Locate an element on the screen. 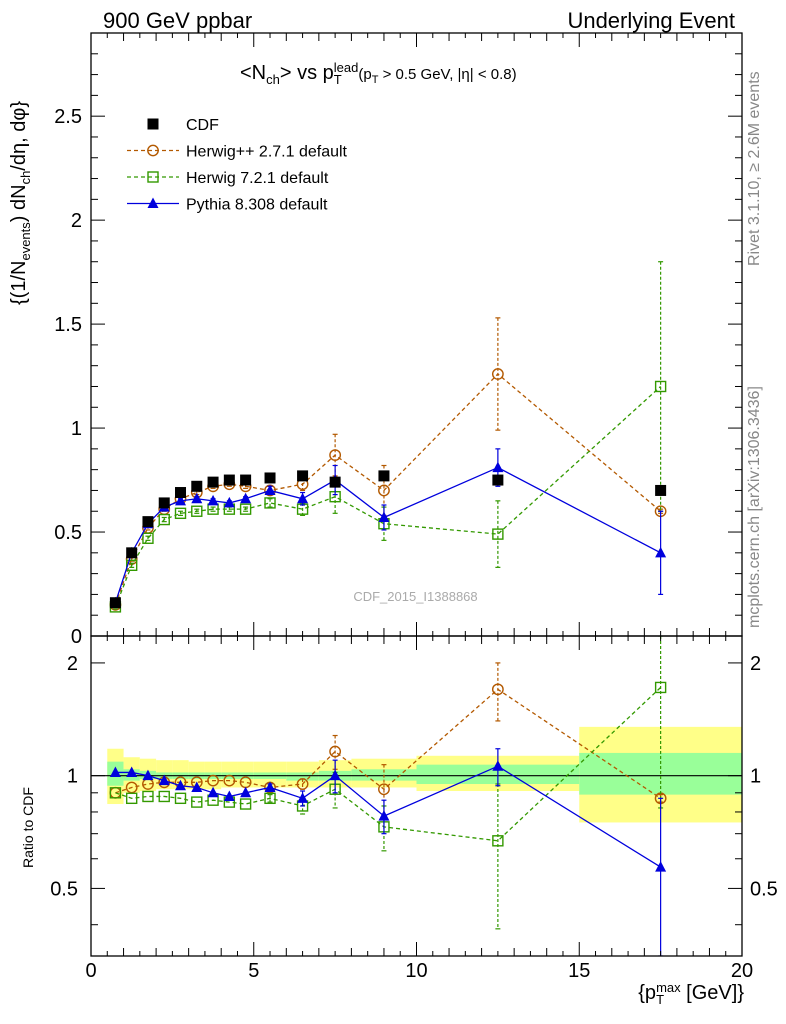  legend-entry: Herwig 7.2.1 default is located at coordinates (228, 178).